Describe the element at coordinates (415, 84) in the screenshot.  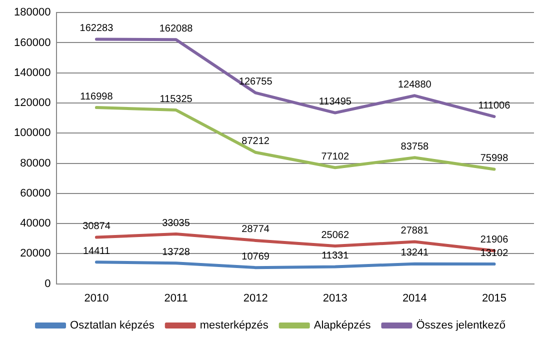
I see `data-label: 124880` at that location.